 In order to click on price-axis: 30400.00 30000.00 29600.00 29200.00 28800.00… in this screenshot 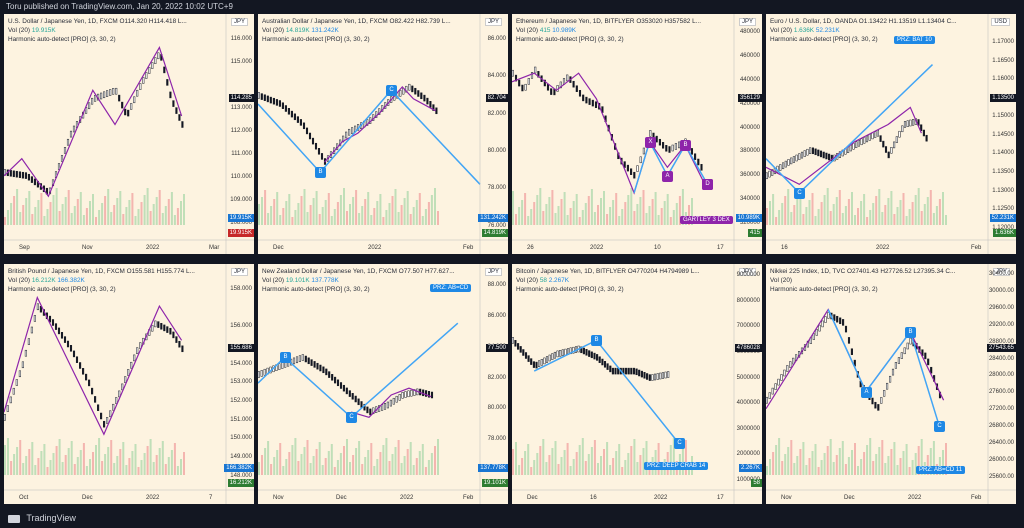, I will do `click(1002, 376)`.